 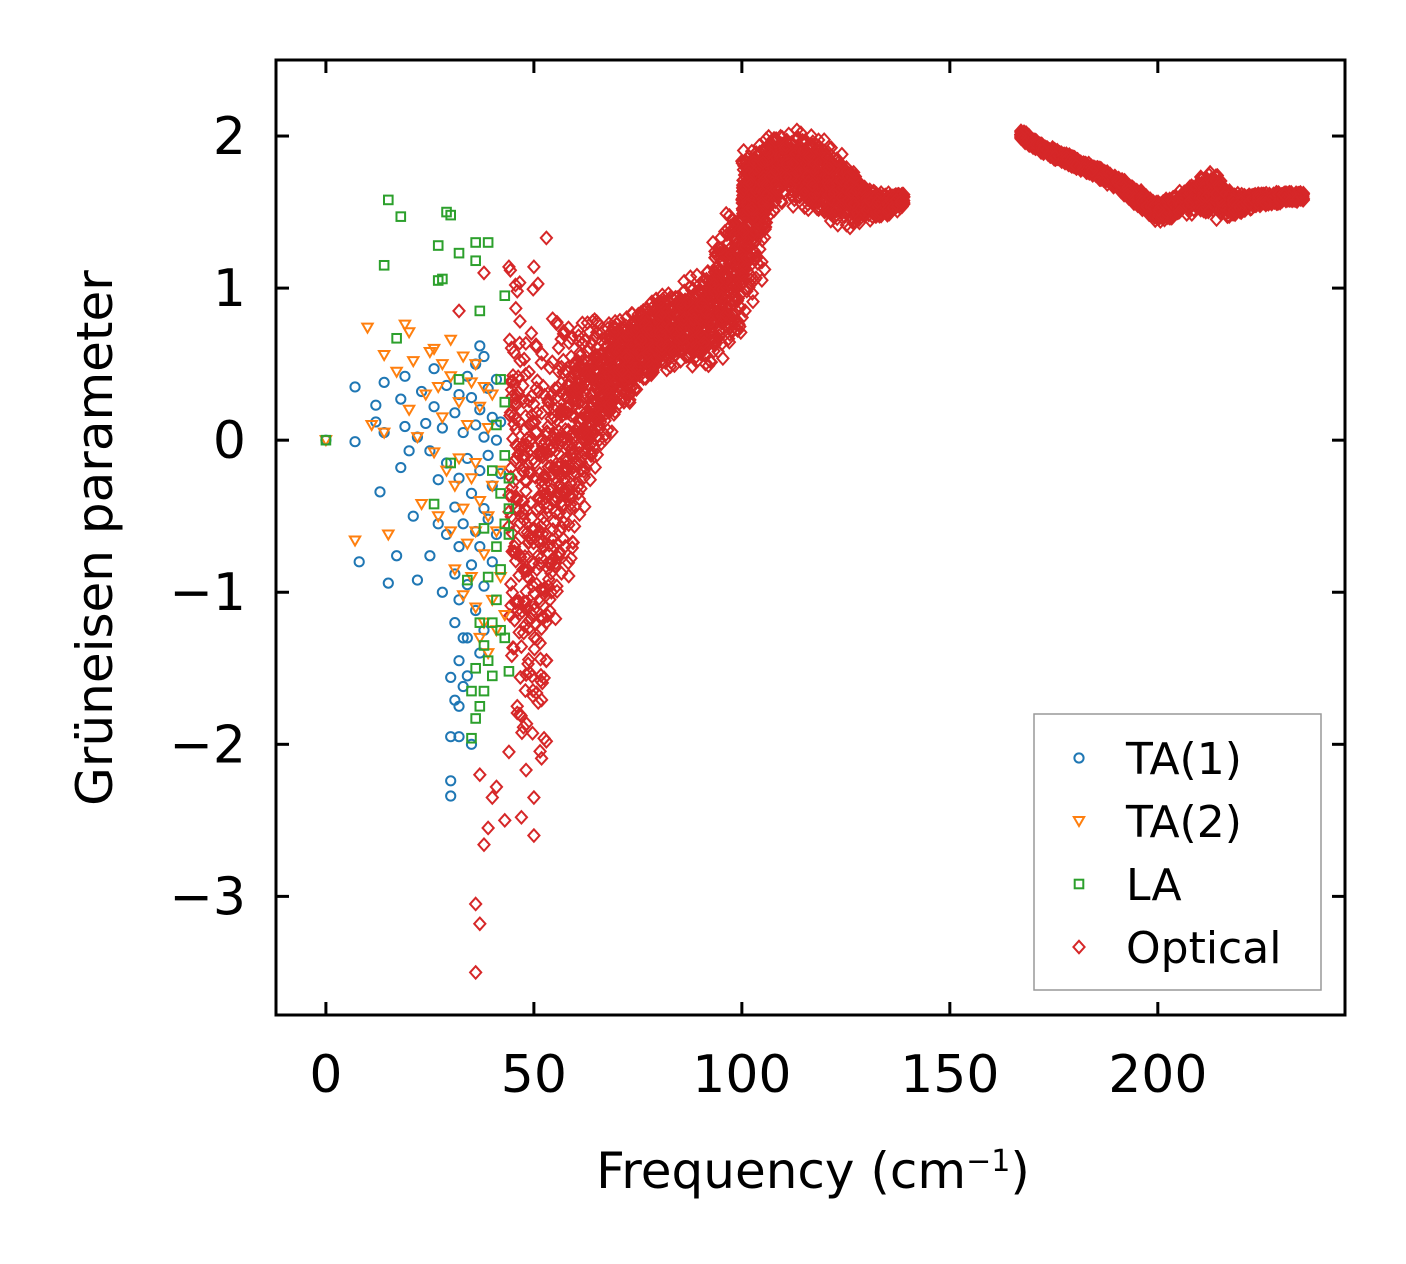 I want to click on y-tick-label: −3, so click(x=207, y=897).